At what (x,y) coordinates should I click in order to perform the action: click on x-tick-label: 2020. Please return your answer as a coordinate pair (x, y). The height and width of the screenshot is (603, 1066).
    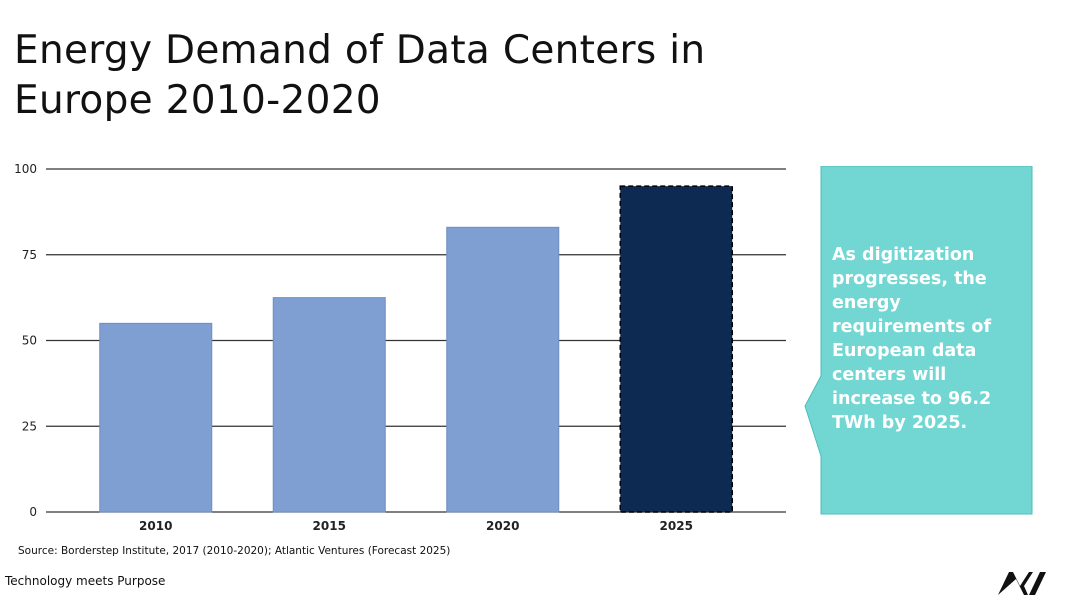
    Looking at the image, I should click on (502, 526).